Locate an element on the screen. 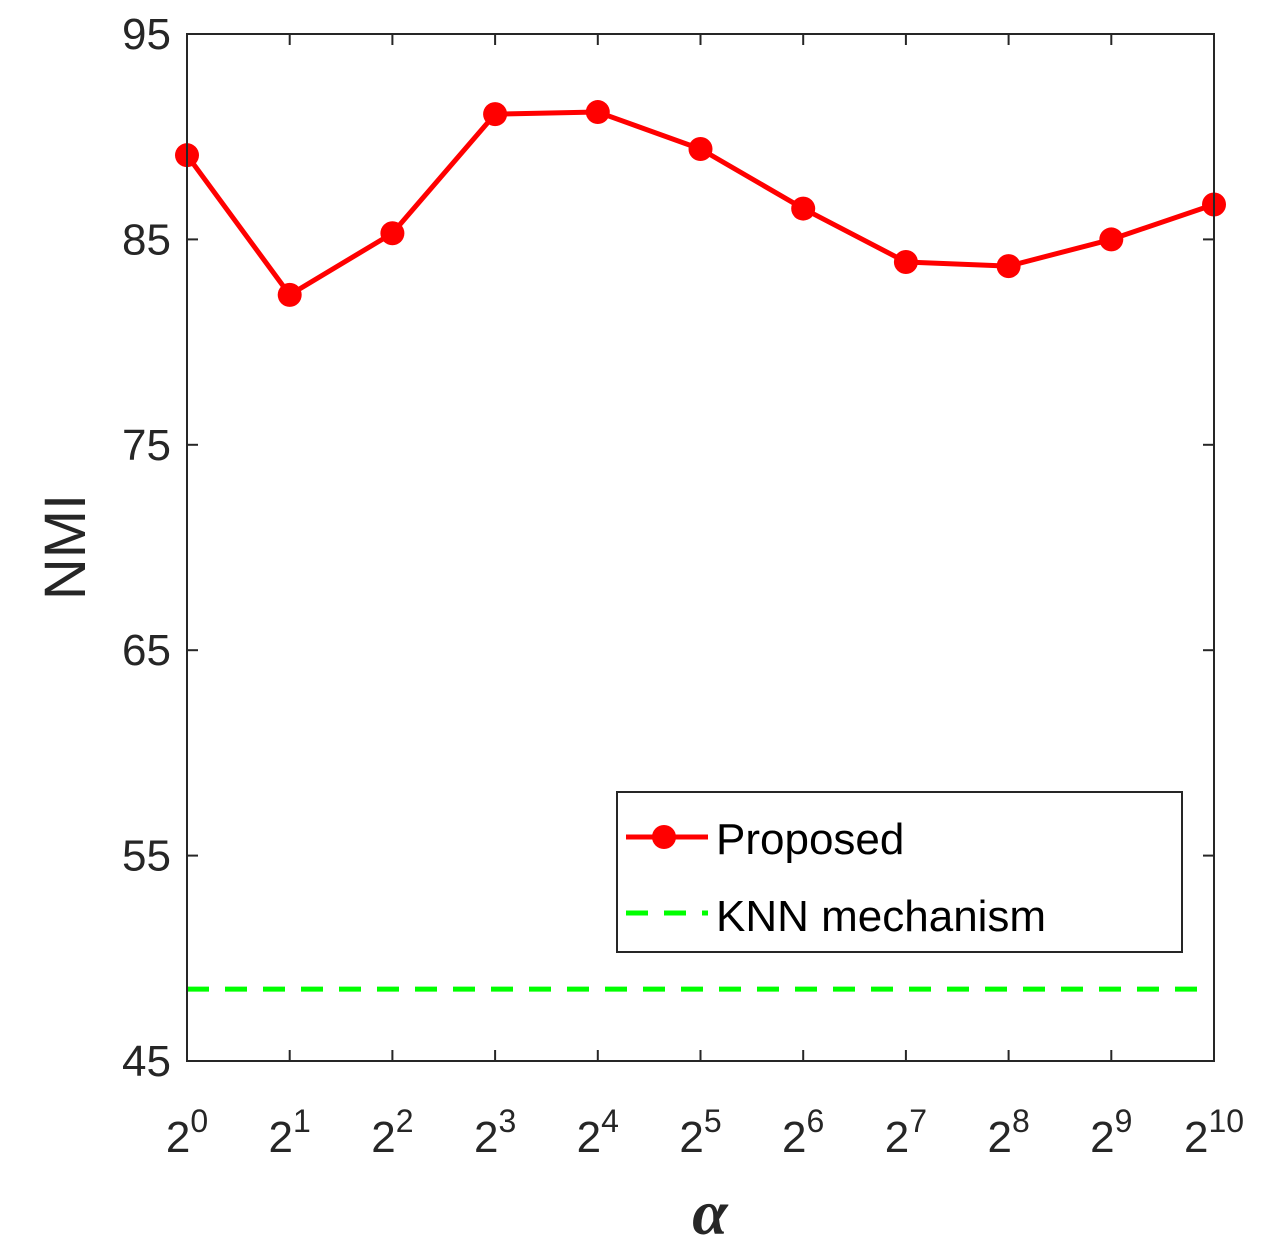 This screenshot has width=1273, height=1250. x-tick-label: 28 is located at coordinates (1008, 1132).